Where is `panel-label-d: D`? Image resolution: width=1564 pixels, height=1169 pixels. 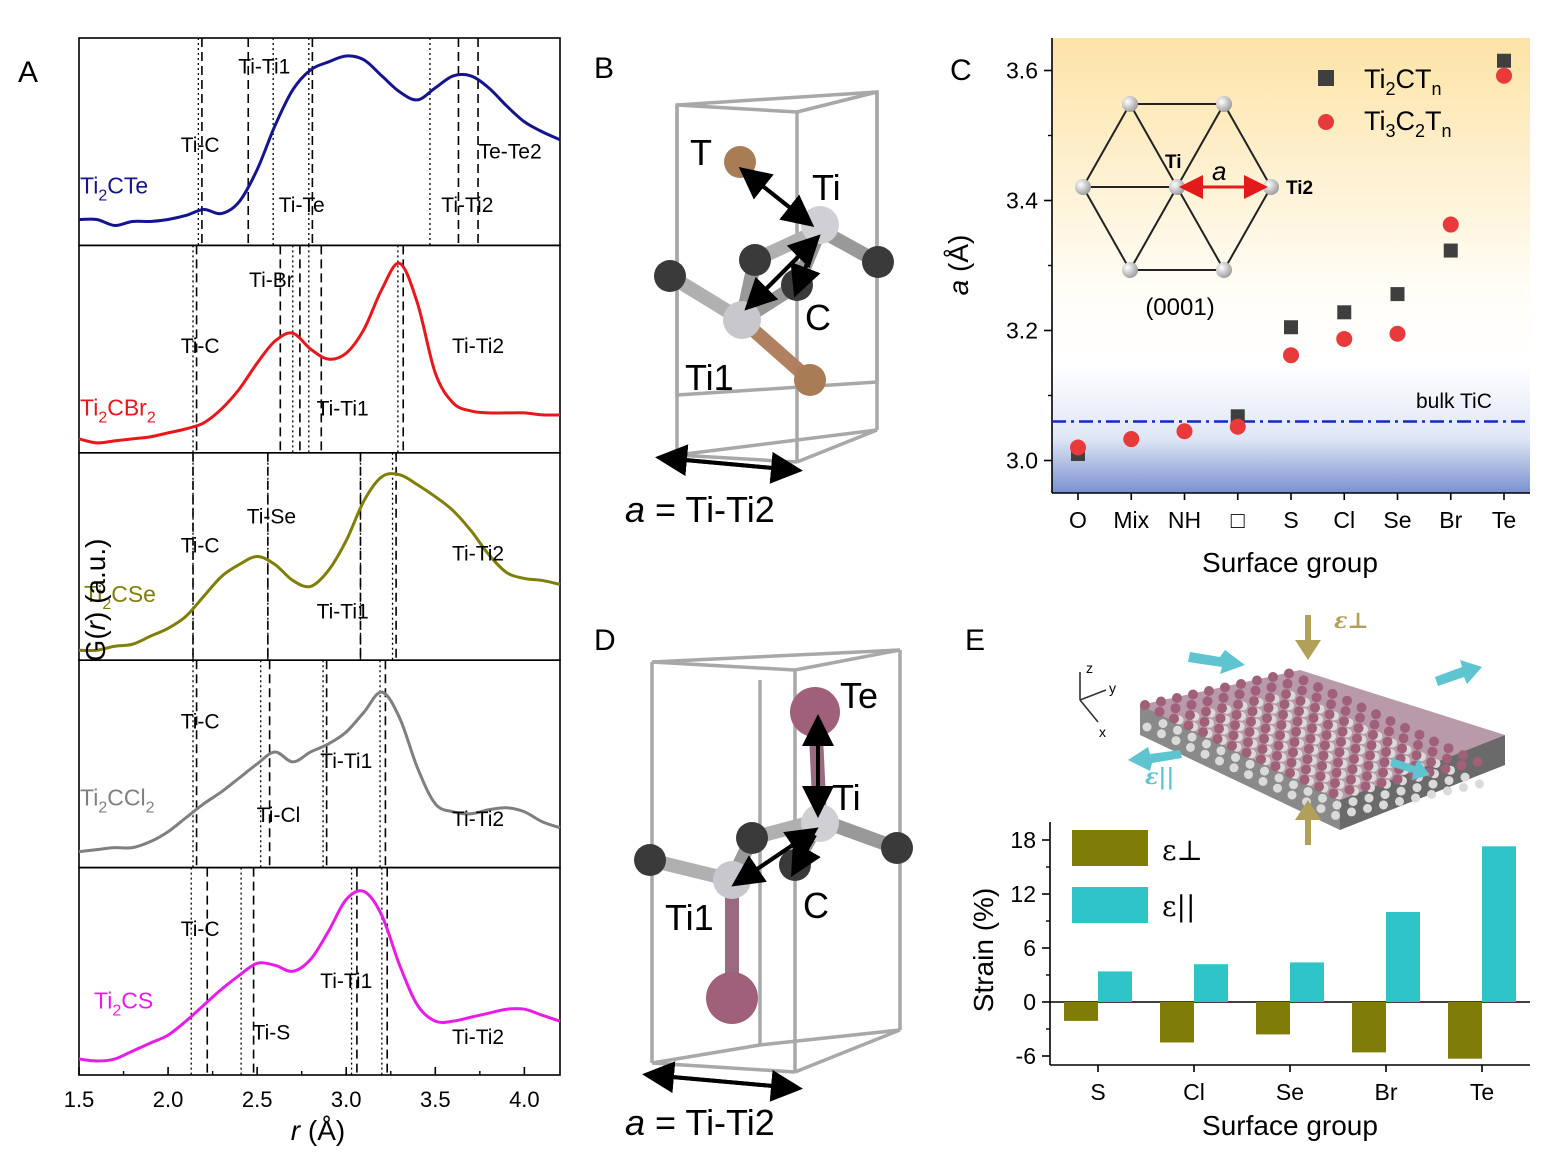 panel-label-d: D is located at coordinates (605, 640).